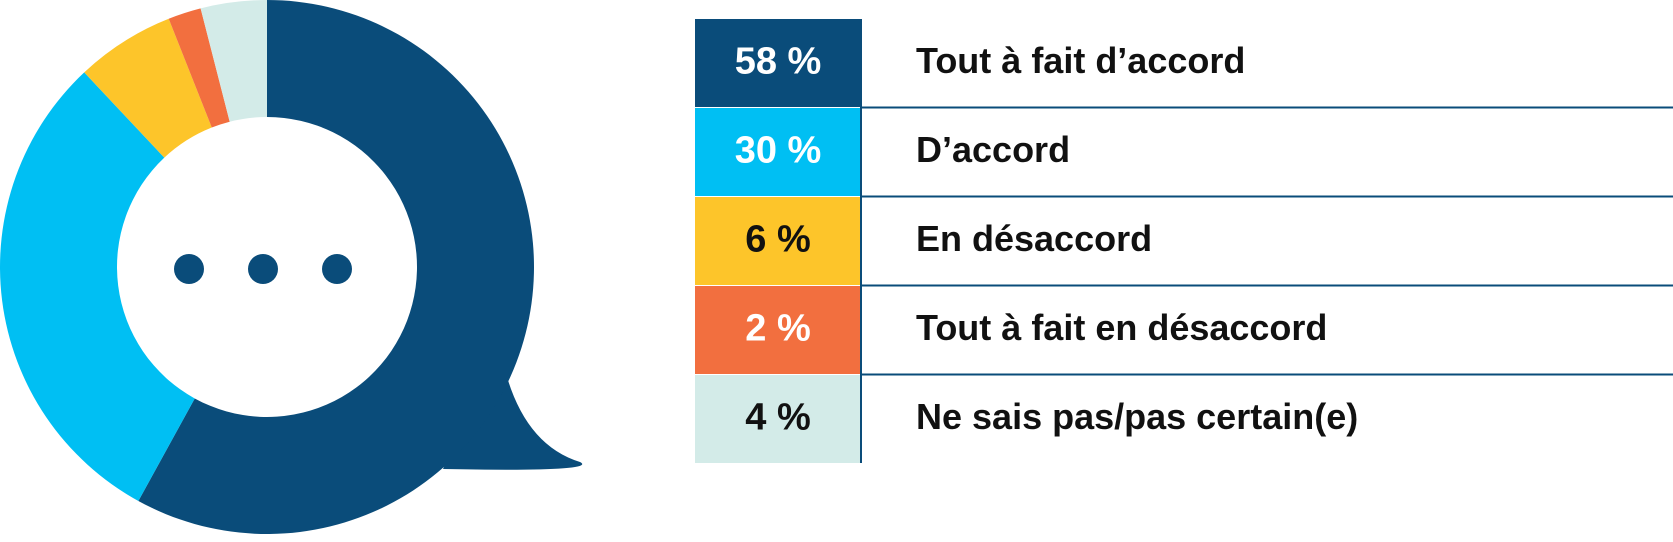 The width and height of the screenshot is (1673, 542). Describe the element at coordinates (513, 420) in the screenshot. I see `bubble-tail` at that location.